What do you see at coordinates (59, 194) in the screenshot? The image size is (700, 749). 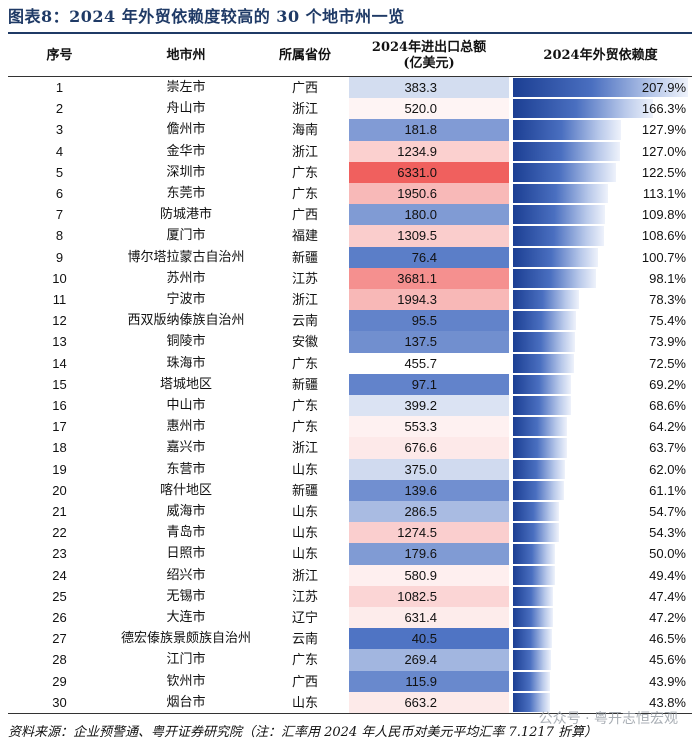 I see `row-seq: 6` at bounding box center [59, 194].